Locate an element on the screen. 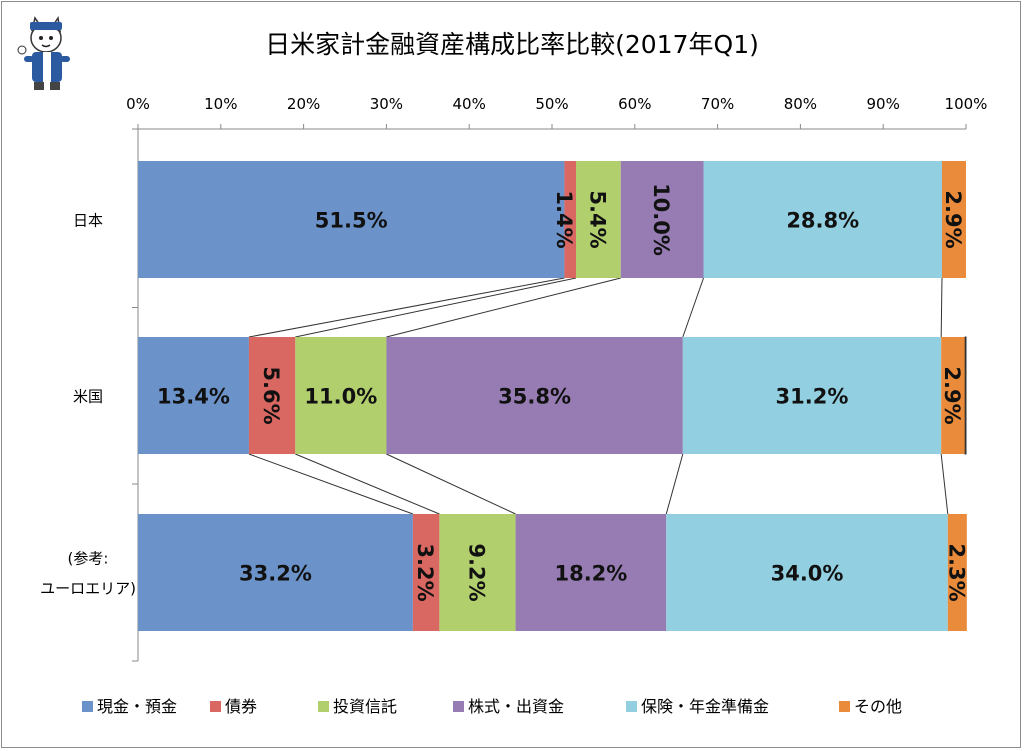 This screenshot has height=751, width=1024. x-tick-label: 0% is located at coordinates (138, 104).